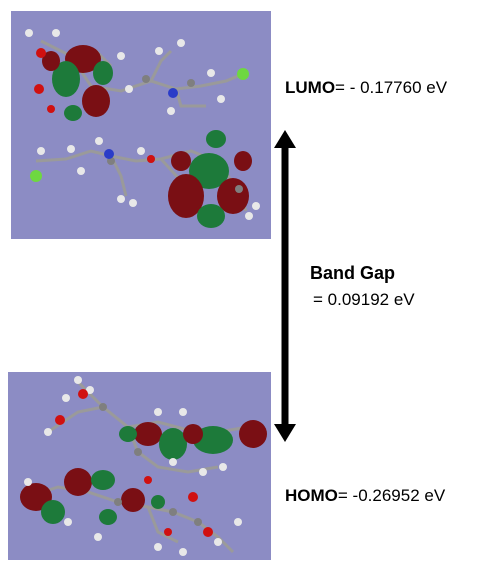 This screenshot has width=489, height=563. Describe the element at coordinates (364, 299) in the screenshot. I see `band-gap-value: = 0.09192 eV` at that location.